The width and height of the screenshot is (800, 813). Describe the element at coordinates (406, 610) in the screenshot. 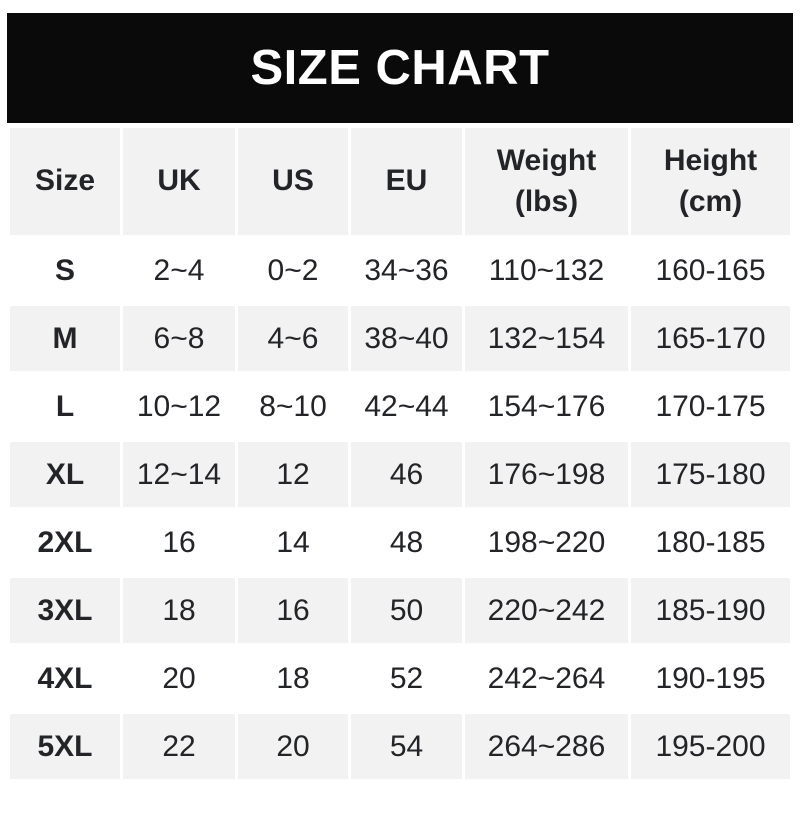

I see `eu-value: 50` at that location.